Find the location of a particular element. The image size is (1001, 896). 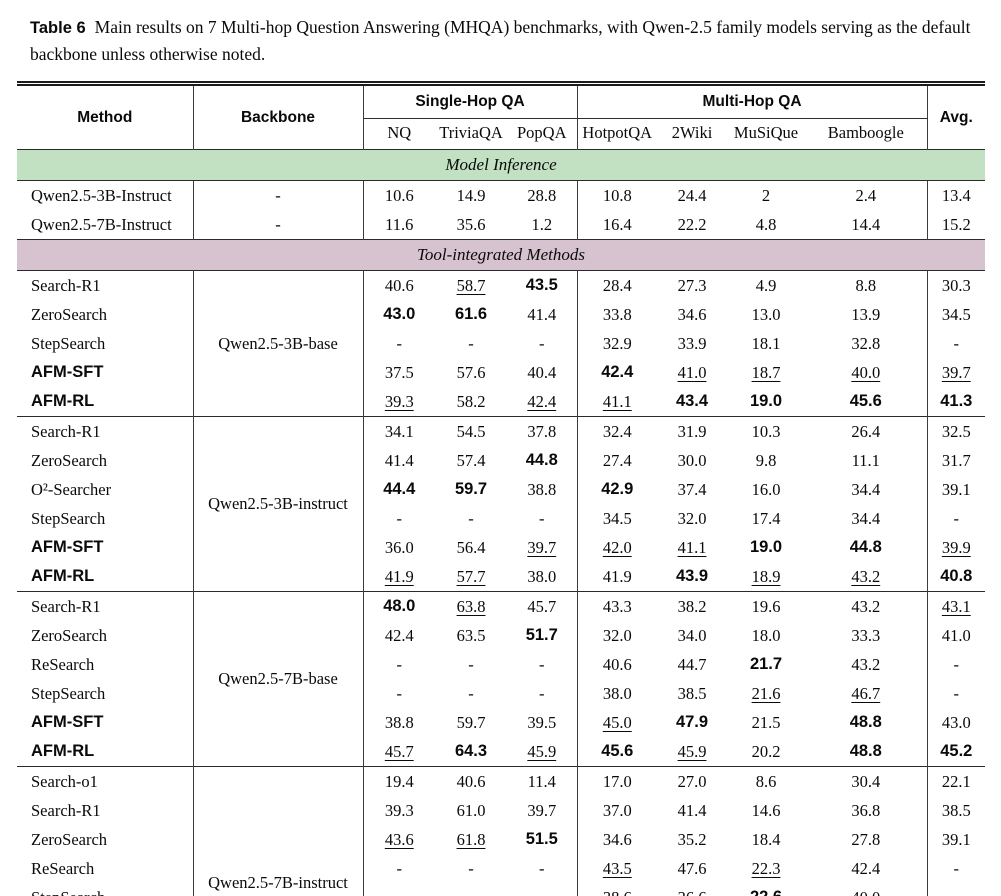

method-cell: O²-Searcher is located at coordinates (71, 489).